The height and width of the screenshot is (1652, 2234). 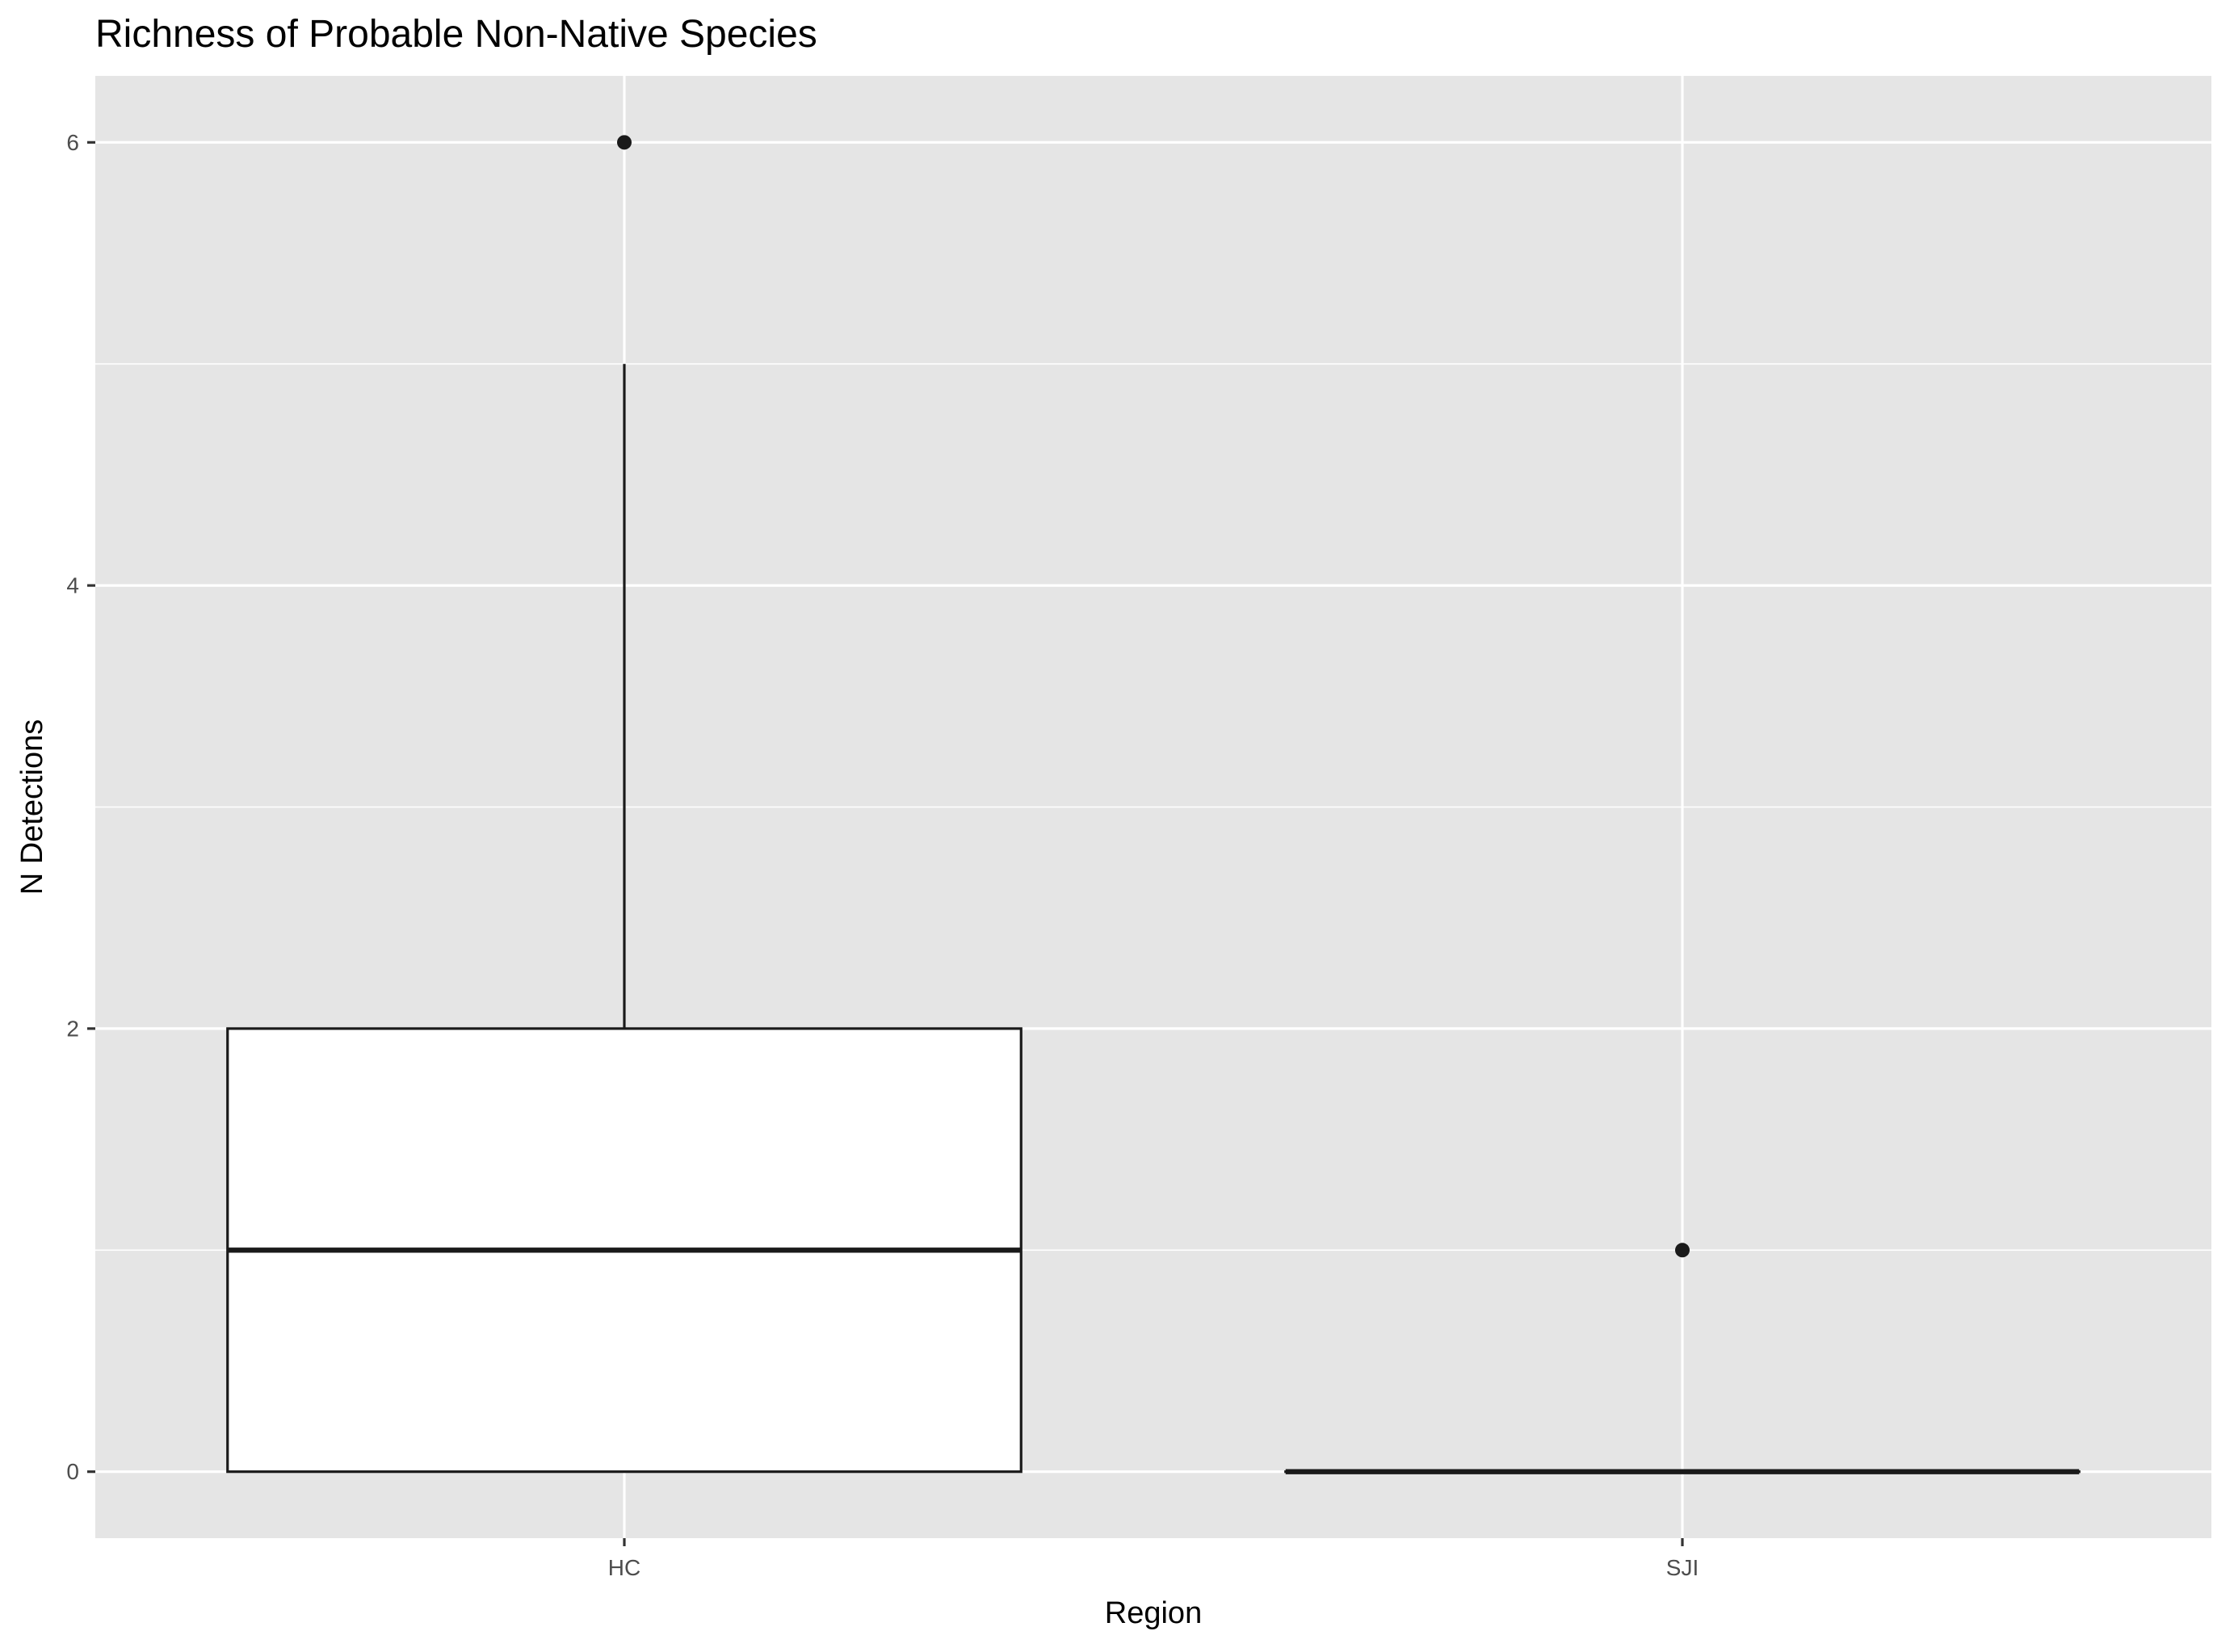 What do you see at coordinates (72, 1471) in the screenshot?
I see `y-tick-label: 0` at bounding box center [72, 1471].